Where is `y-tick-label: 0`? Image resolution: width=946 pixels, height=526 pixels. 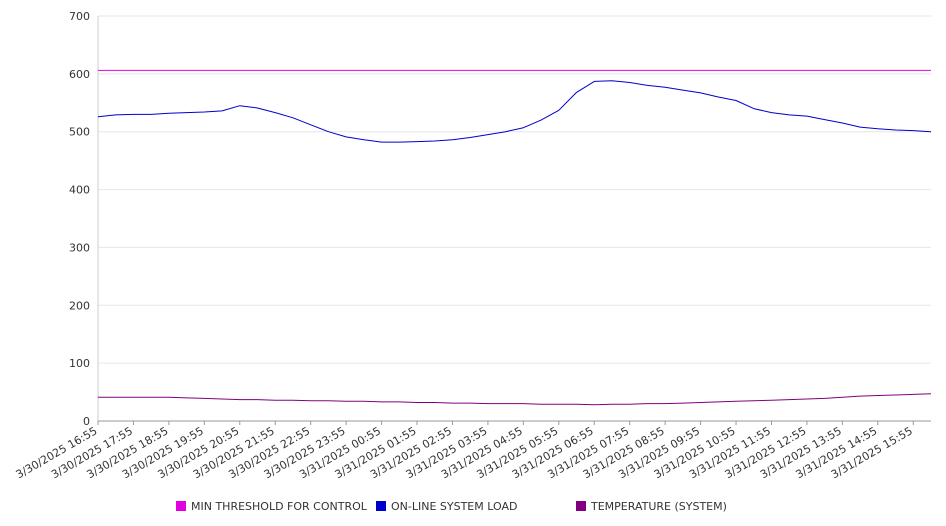 y-tick-label: 0 is located at coordinates (86, 421).